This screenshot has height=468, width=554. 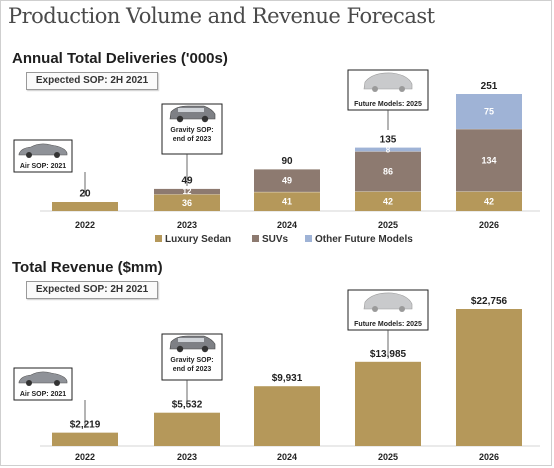 I want to click on deliveries-segment-label: 8, so click(x=388, y=149).